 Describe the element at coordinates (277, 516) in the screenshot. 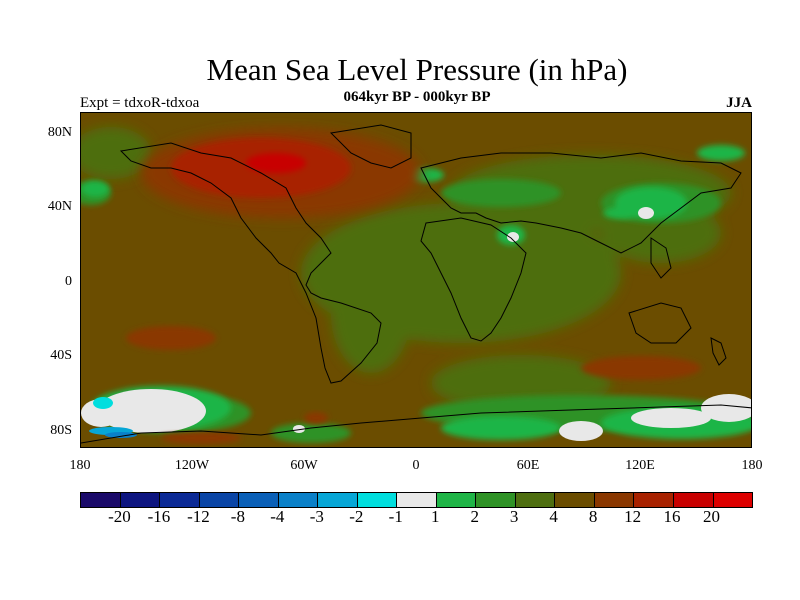

I see `colorbar-label: -4` at that location.